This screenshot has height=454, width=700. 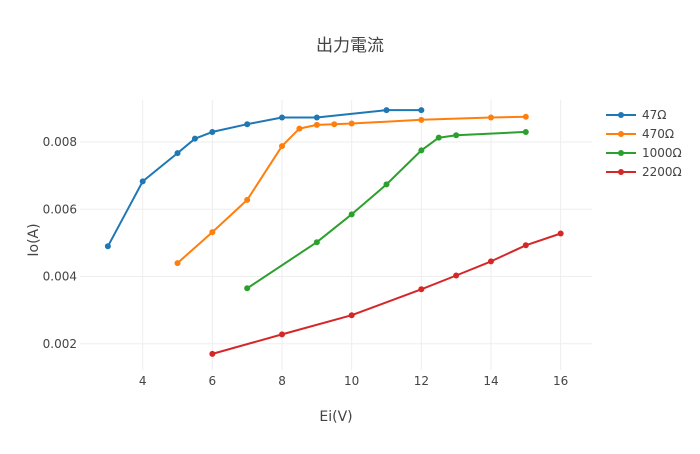 What do you see at coordinates (644, 143) in the screenshot?
I see `legend: 47Ω 470Ω 1000Ω 2200Ω` at bounding box center [644, 143].